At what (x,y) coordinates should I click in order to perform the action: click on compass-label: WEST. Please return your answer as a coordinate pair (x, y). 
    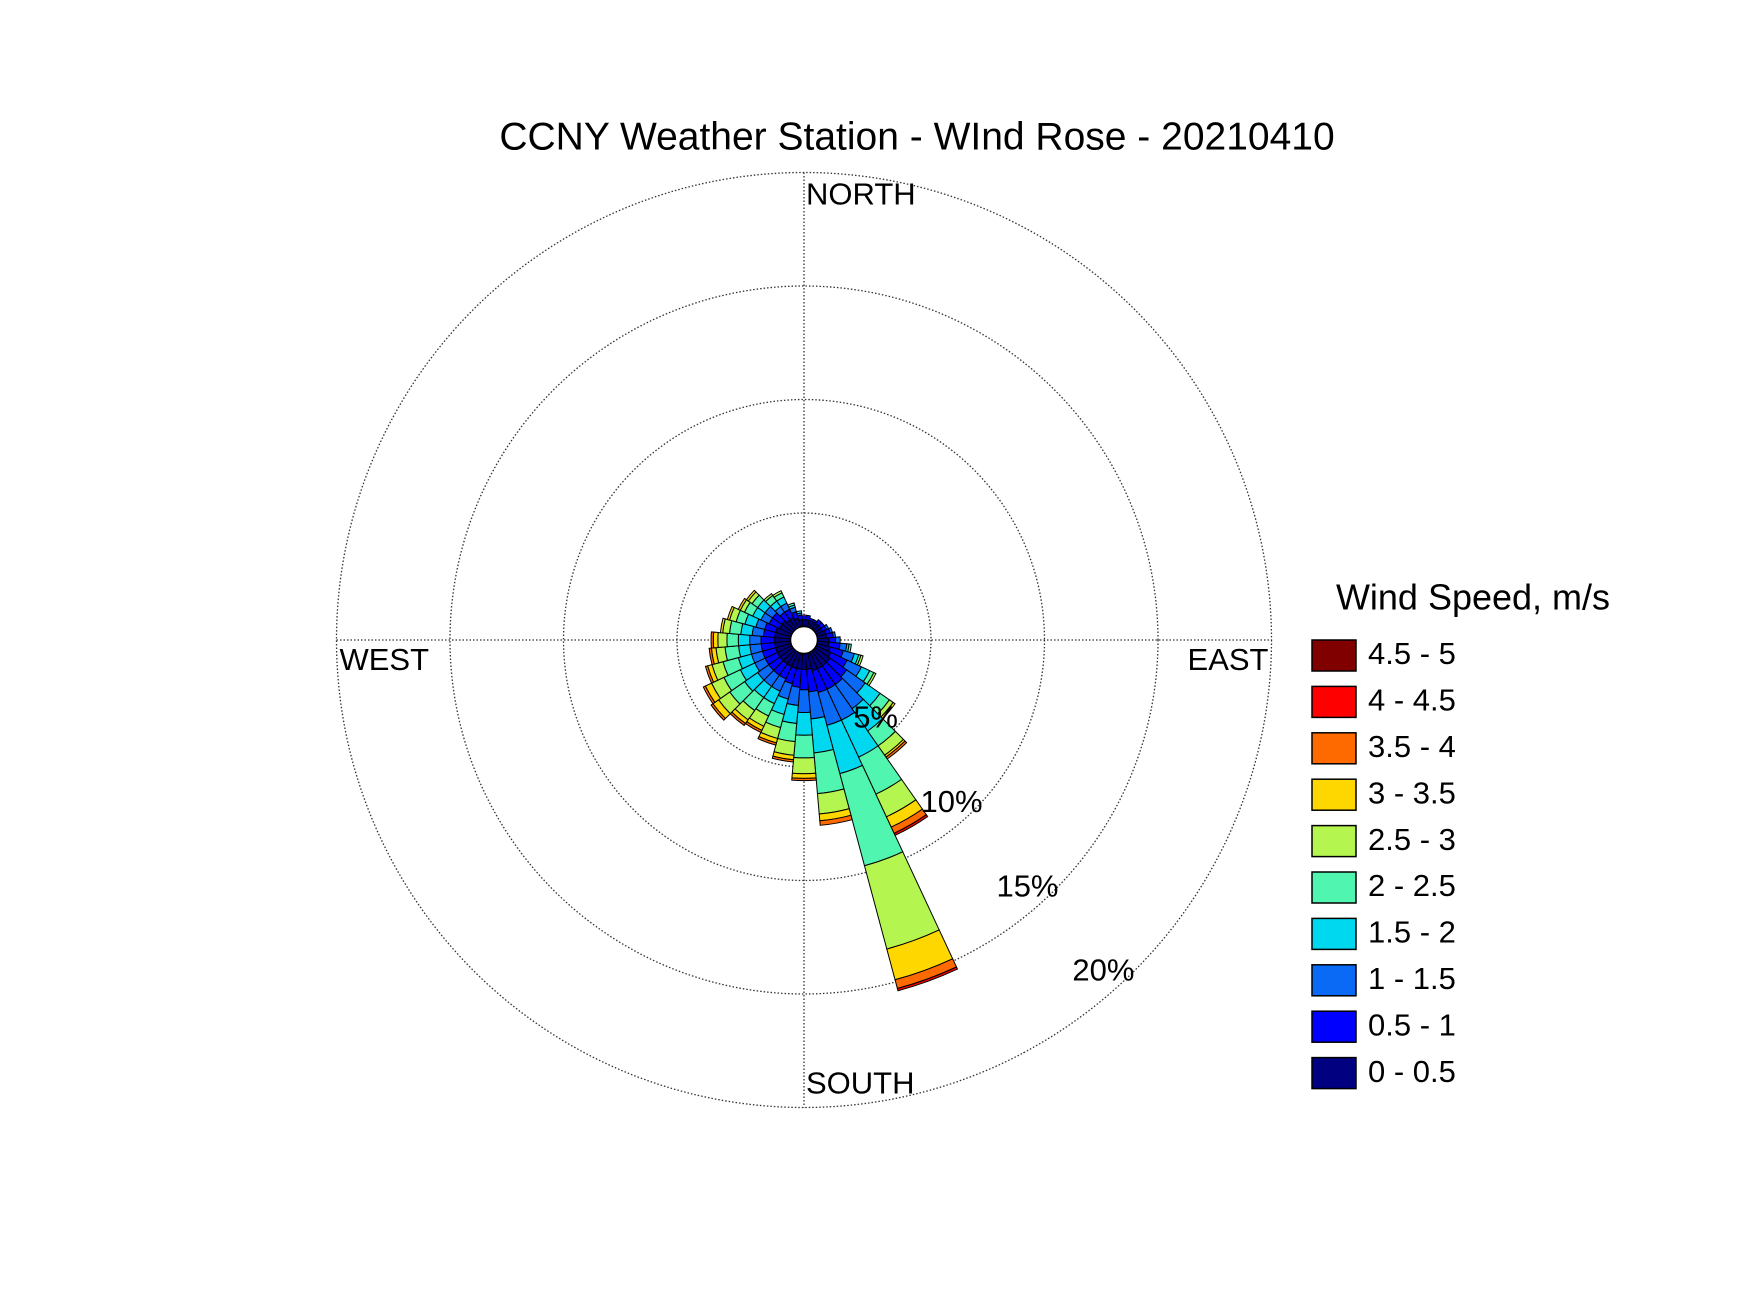
    Looking at the image, I should click on (385, 659).